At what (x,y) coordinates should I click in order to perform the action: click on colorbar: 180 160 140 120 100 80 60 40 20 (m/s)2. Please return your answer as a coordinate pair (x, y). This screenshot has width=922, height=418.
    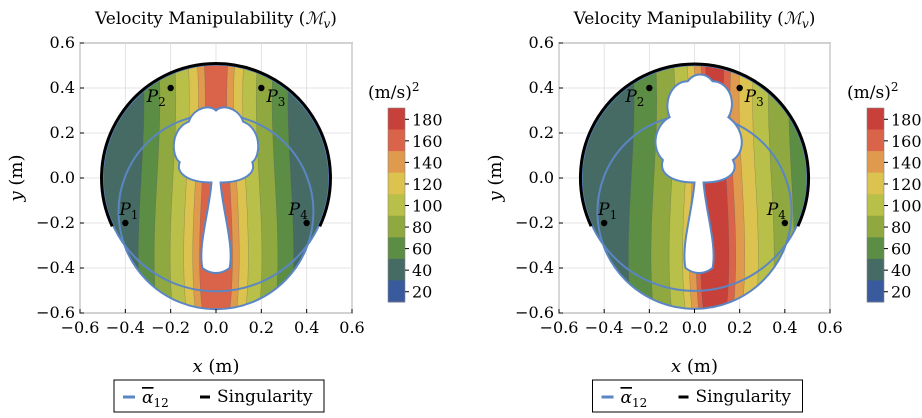
    Looking at the image, I should click on (884, 191).